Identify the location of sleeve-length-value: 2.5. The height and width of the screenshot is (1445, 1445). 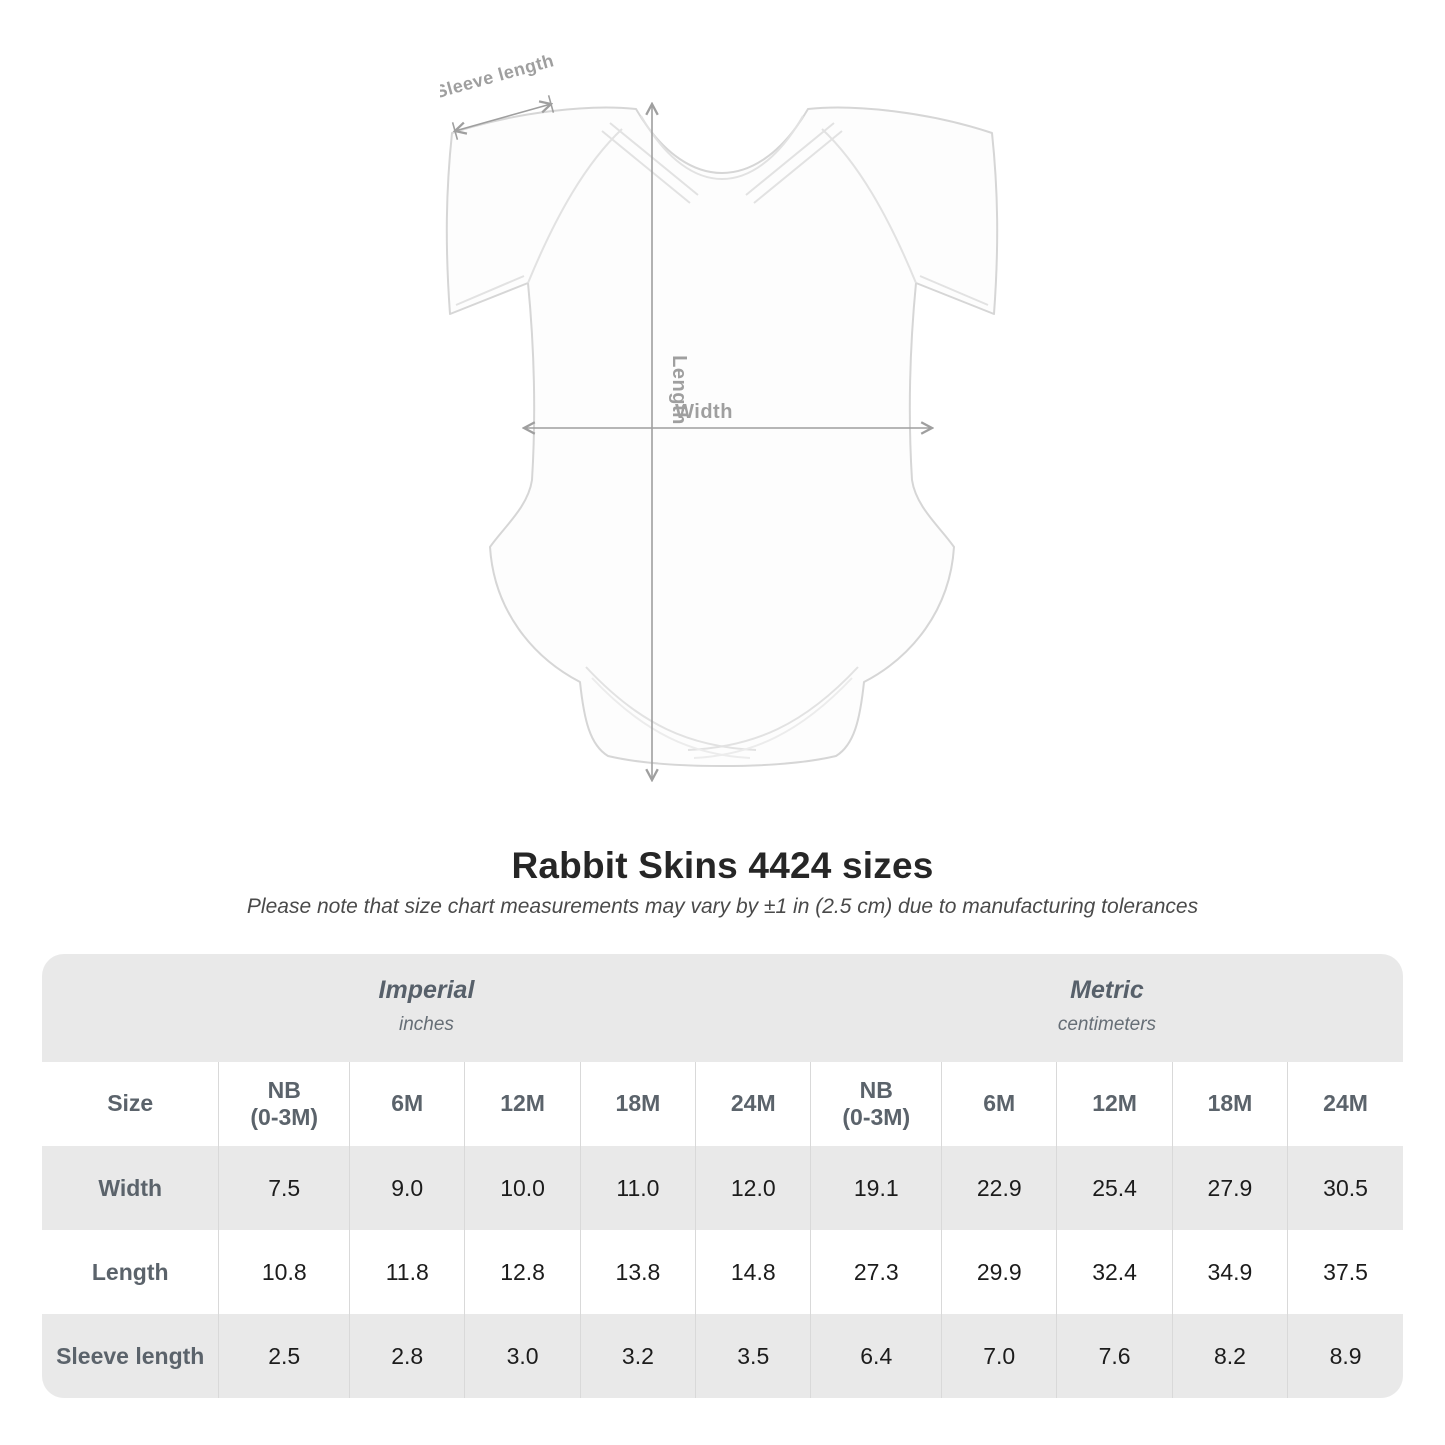
(284, 1356).